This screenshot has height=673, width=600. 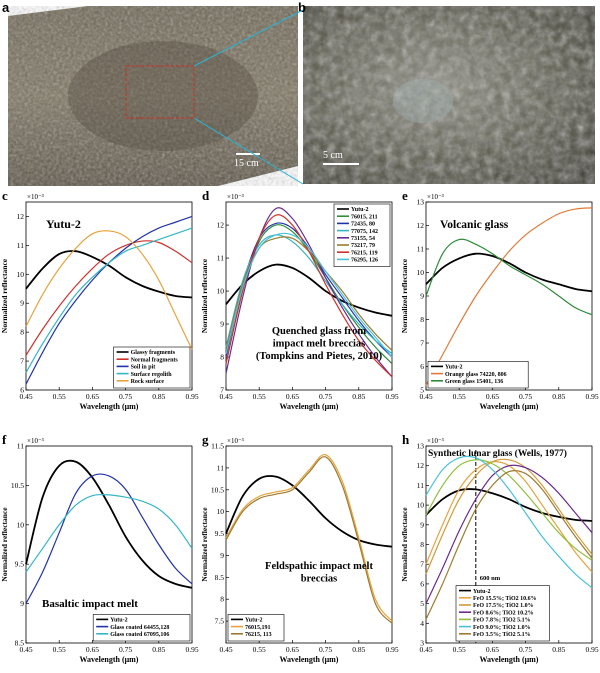 I want to click on scale-label-a: 15 cm, so click(x=246, y=163).